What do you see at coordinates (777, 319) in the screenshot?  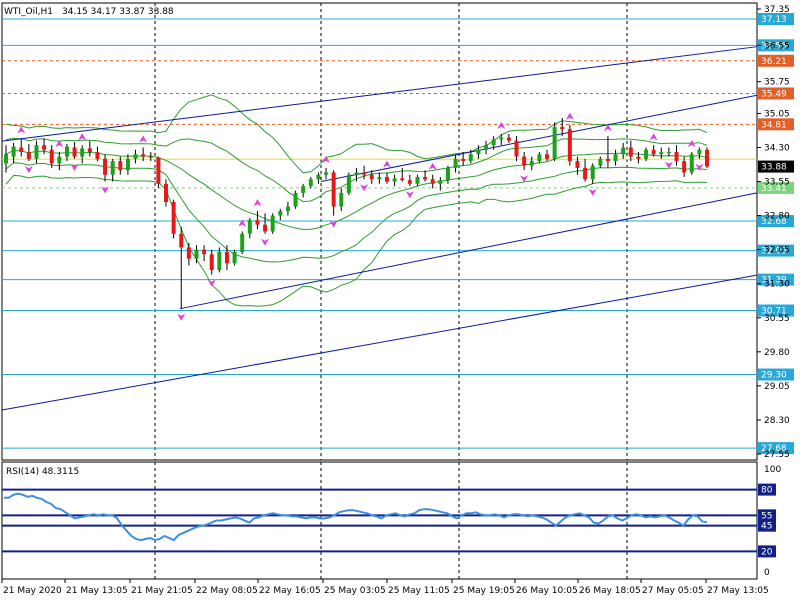 I see `price-tick-label-9: 30.55` at bounding box center [777, 319].